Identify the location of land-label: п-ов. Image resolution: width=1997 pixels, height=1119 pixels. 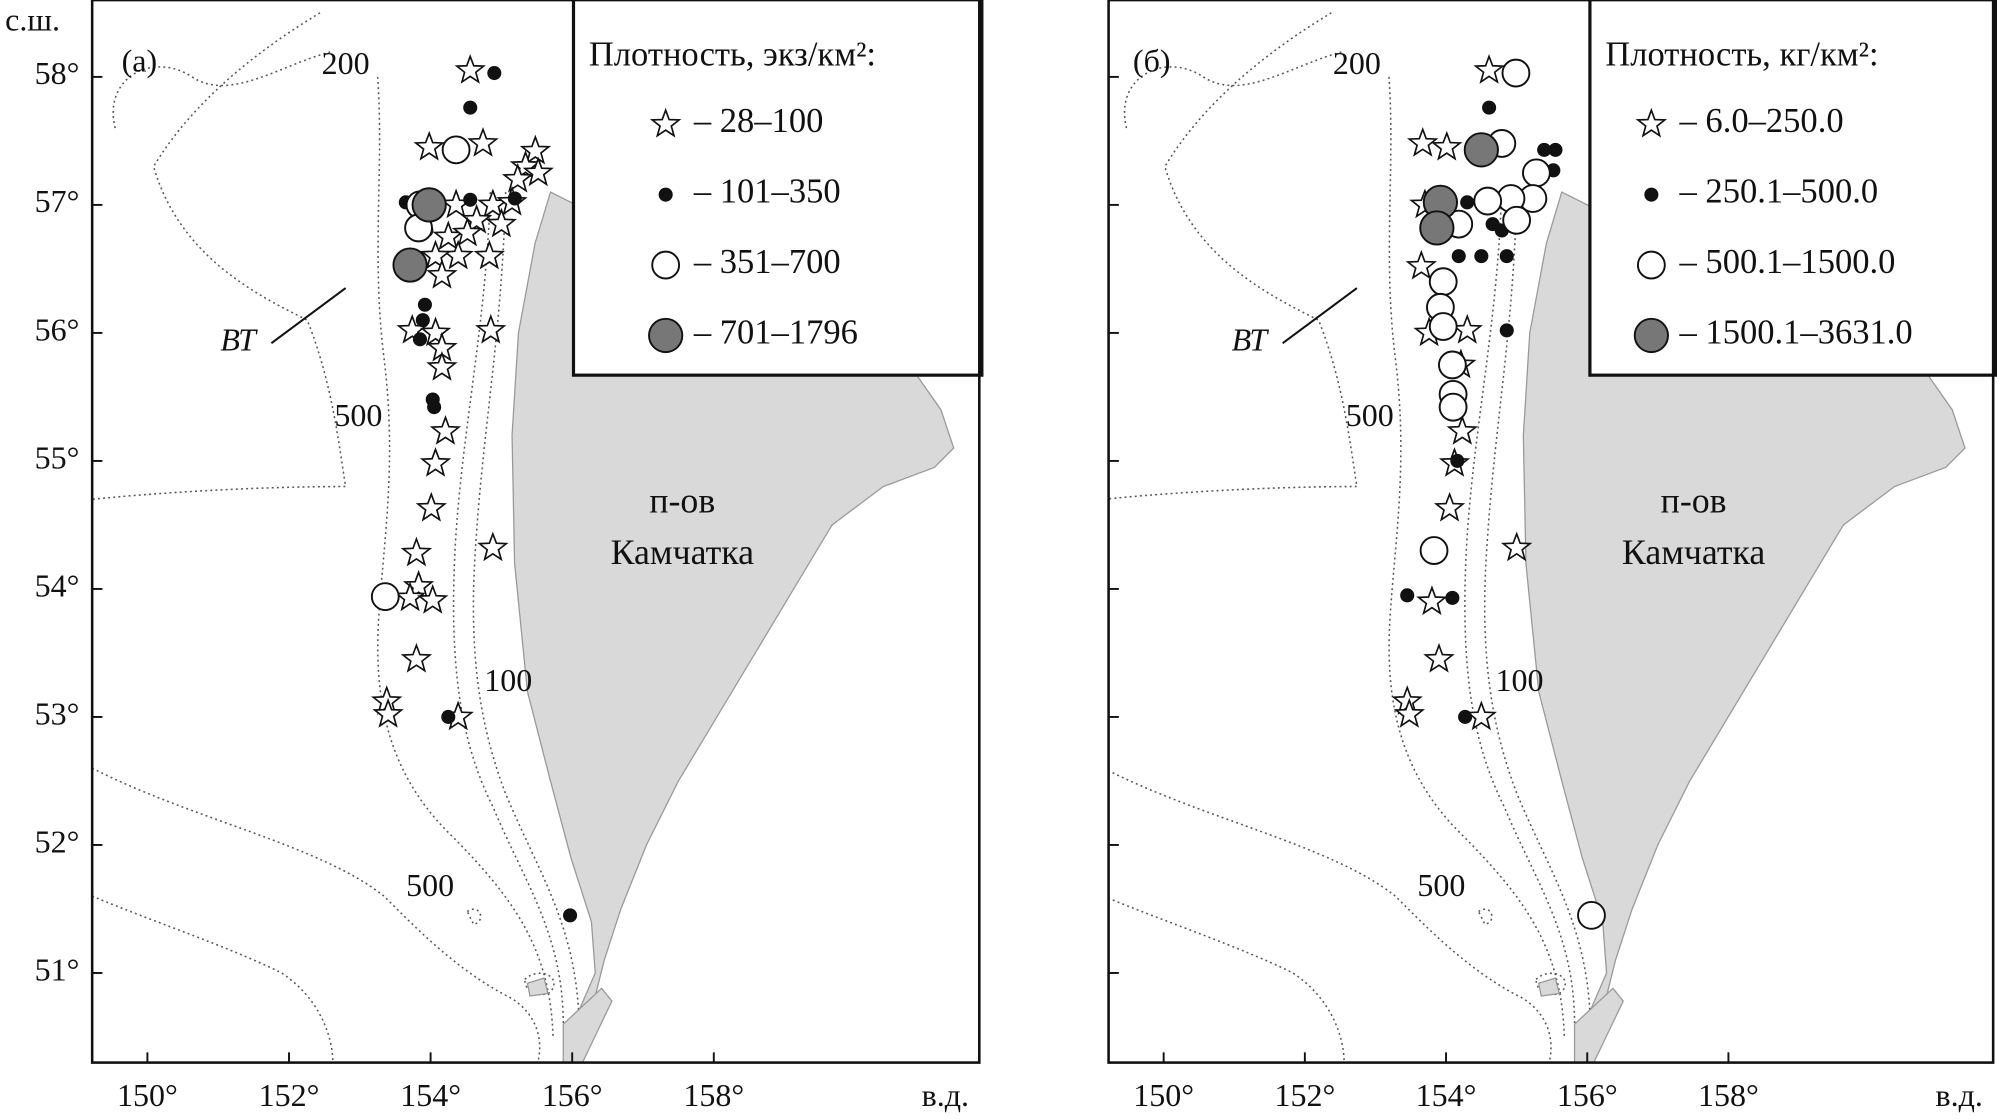
(682, 501).